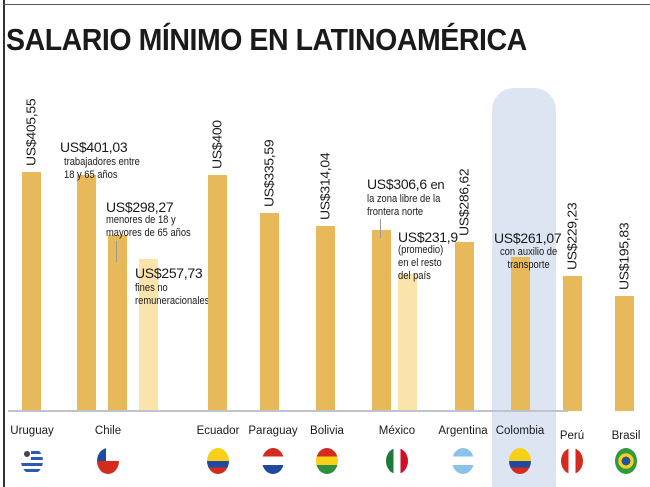 This screenshot has width=650, height=487. Describe the element at coordinates (266, 39) in the screenshot. I see `chart-title: SALARIO MÍNIMO EN LATINOAMÉRICA` at that location.